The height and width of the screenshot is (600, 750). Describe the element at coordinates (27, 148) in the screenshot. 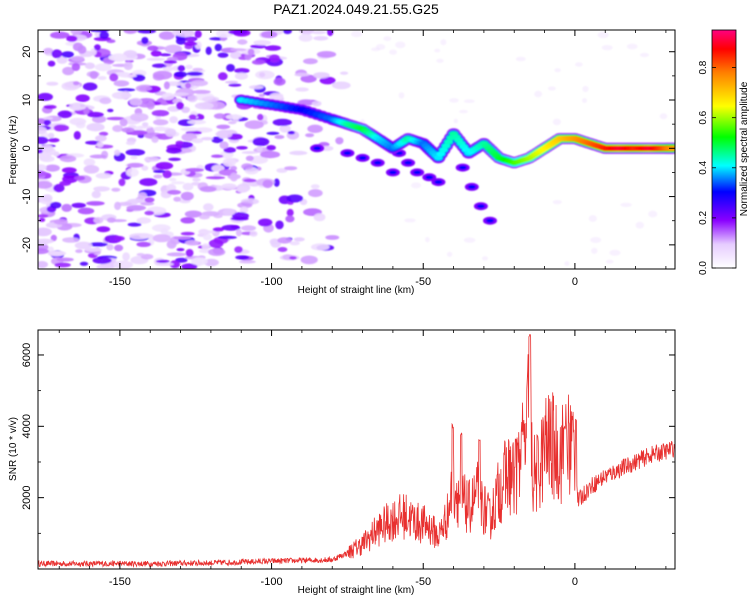

I see `heatmap-ytick-label: 0` at that location.